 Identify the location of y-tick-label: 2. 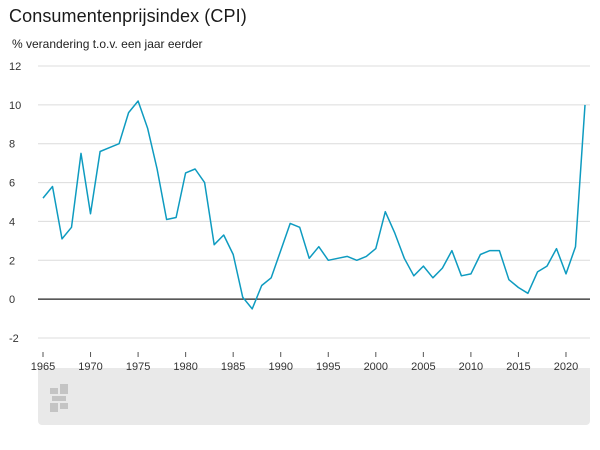
(12, 261).